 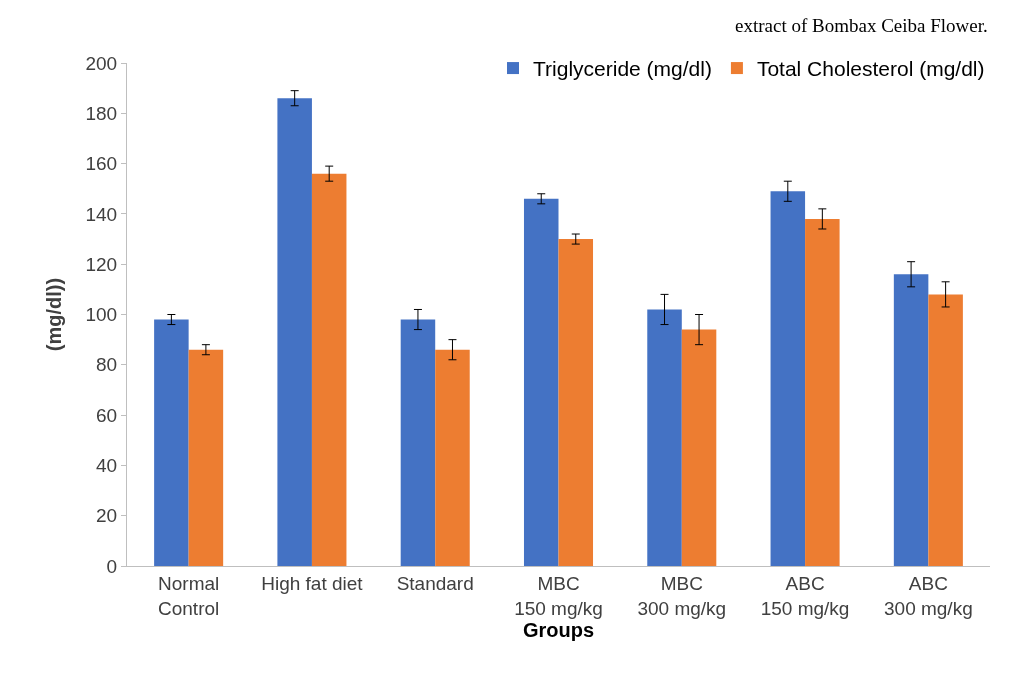 I want to click on y-axis-title: (mg/dl)), so click(x=54, y=314).